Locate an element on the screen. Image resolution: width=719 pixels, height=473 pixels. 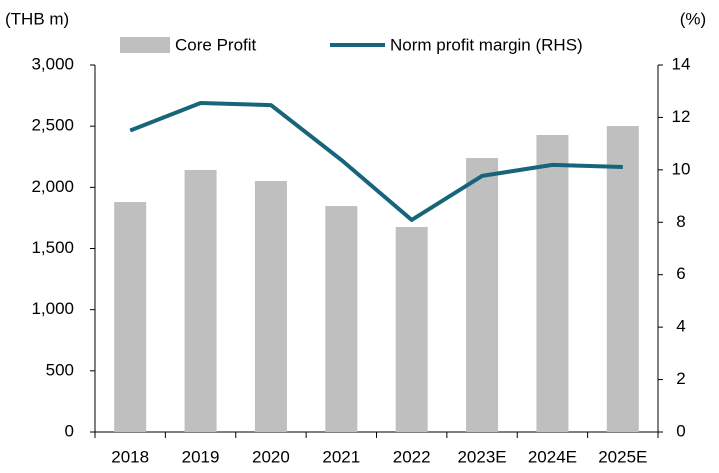
y2-axis-label: (%) is located at coordinates (693, 18).